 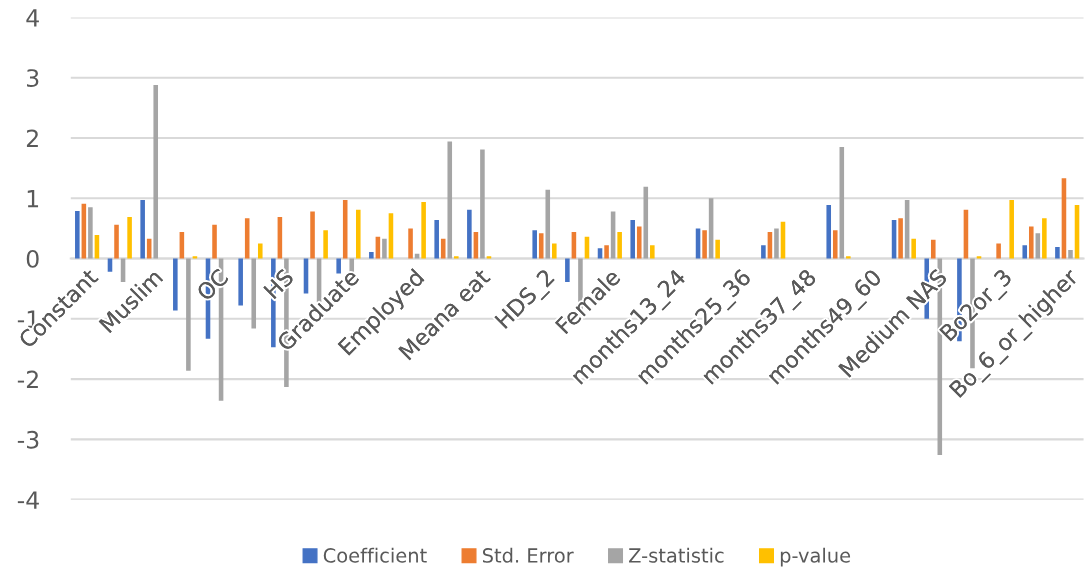 I want to click on legend-label: Std. Error, so click(x=528, y=555).